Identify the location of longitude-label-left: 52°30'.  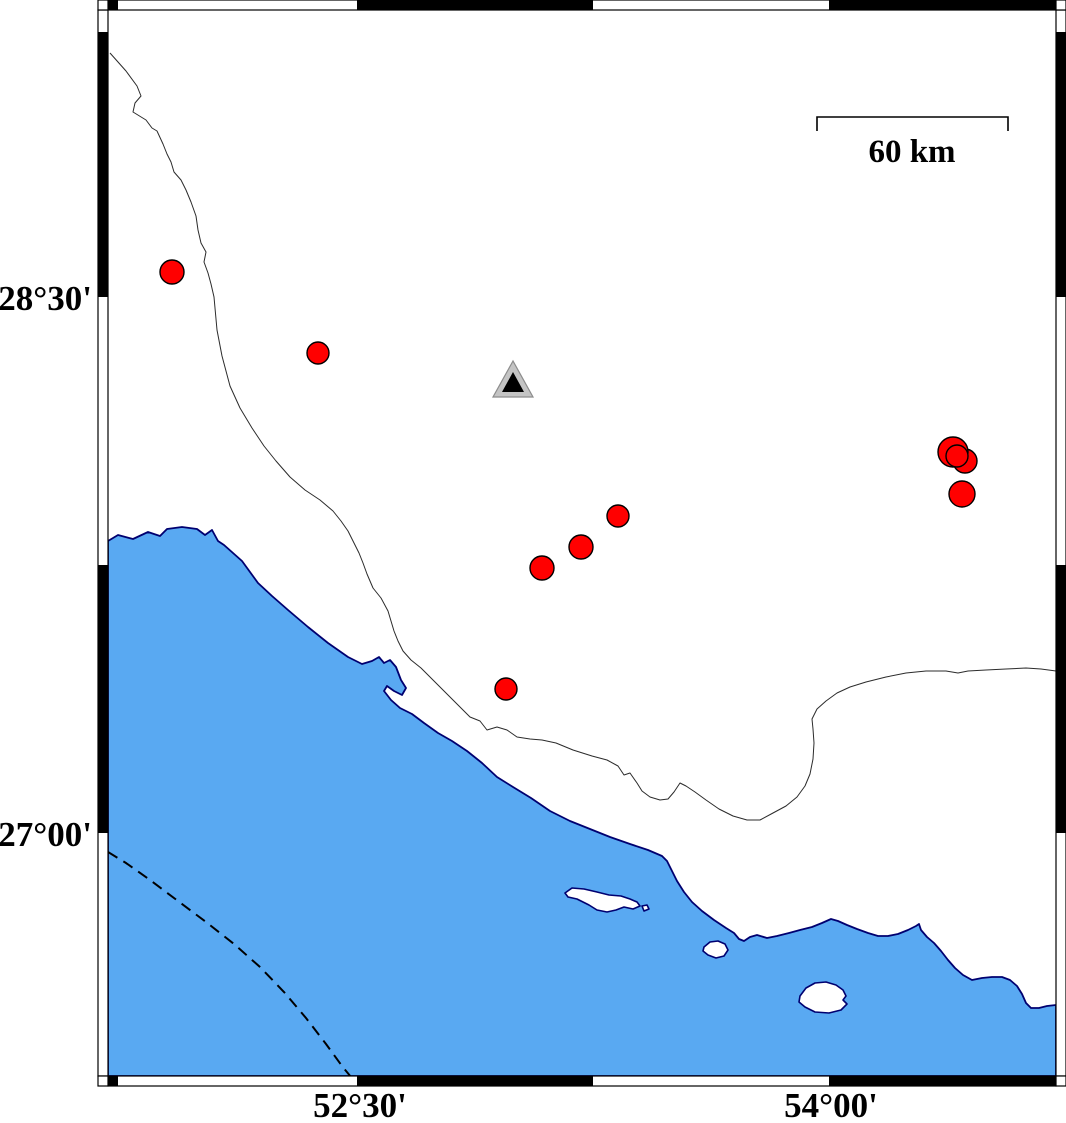
(360, 1104).